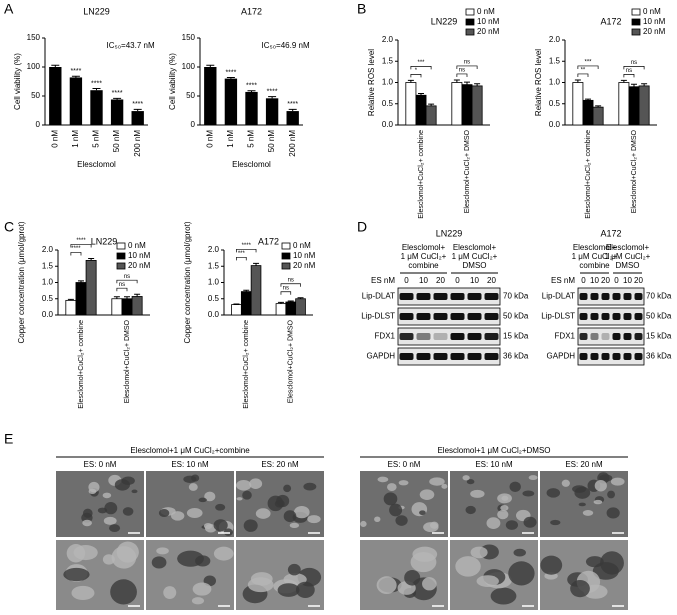 The width and height of the screenshot is (677, 615). What do you see at coordinates (610, 233) in the screenshot?
I see `blot-title: A172` at bounding box center [610, 233].